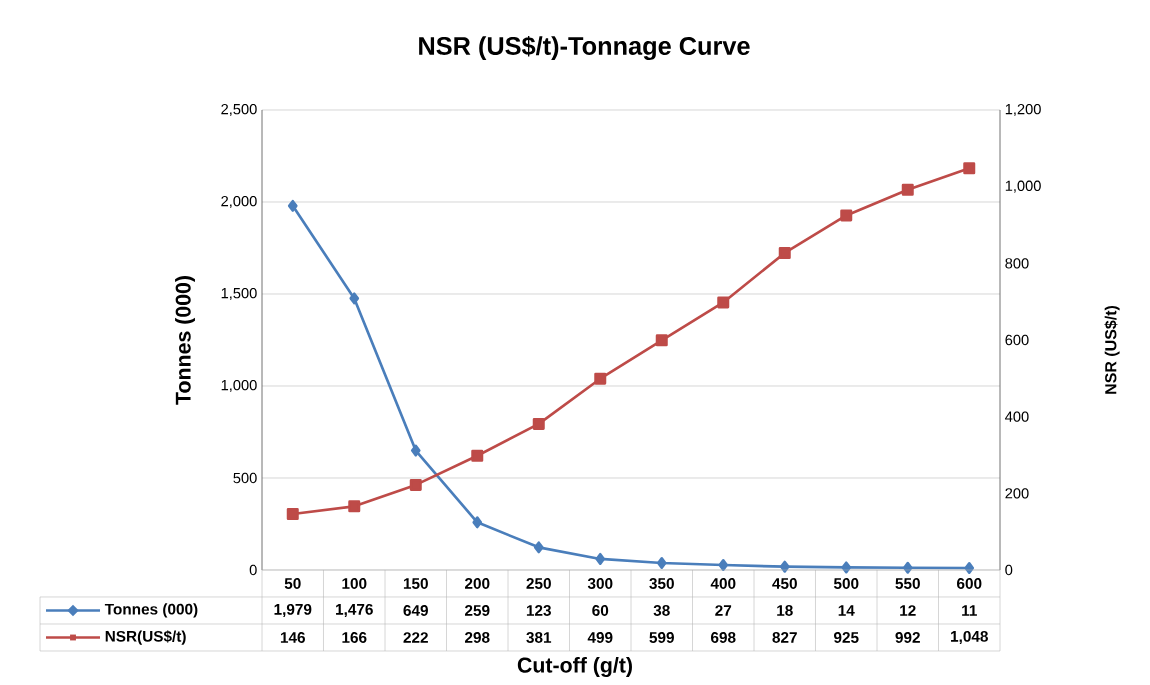 This screenshot has width=1150, height=685. I want to click on data-label: 499, so click(600, 637).